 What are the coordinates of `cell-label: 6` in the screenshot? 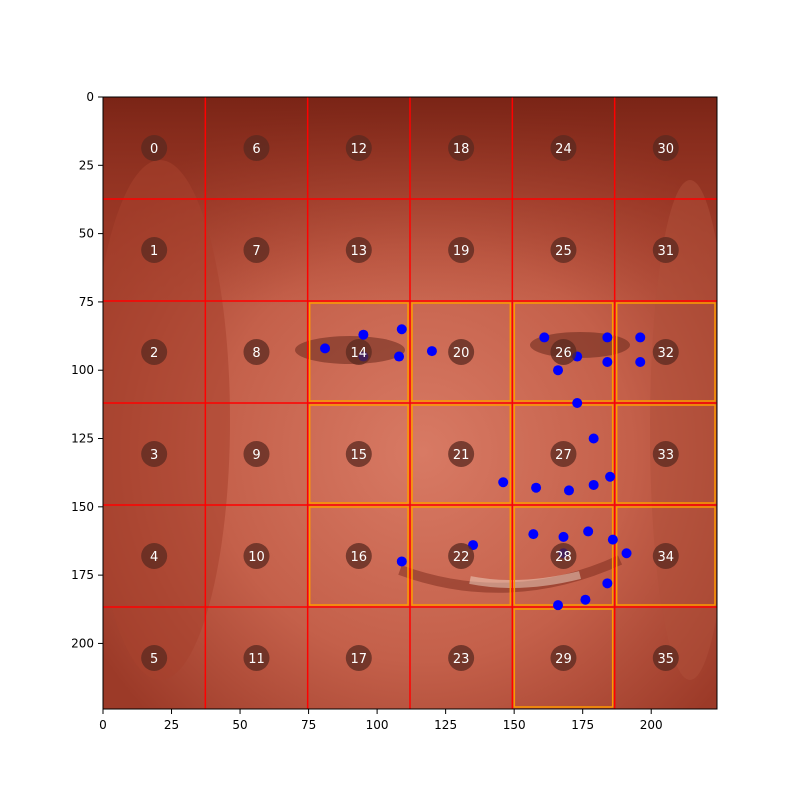 It's located at (256, 149).